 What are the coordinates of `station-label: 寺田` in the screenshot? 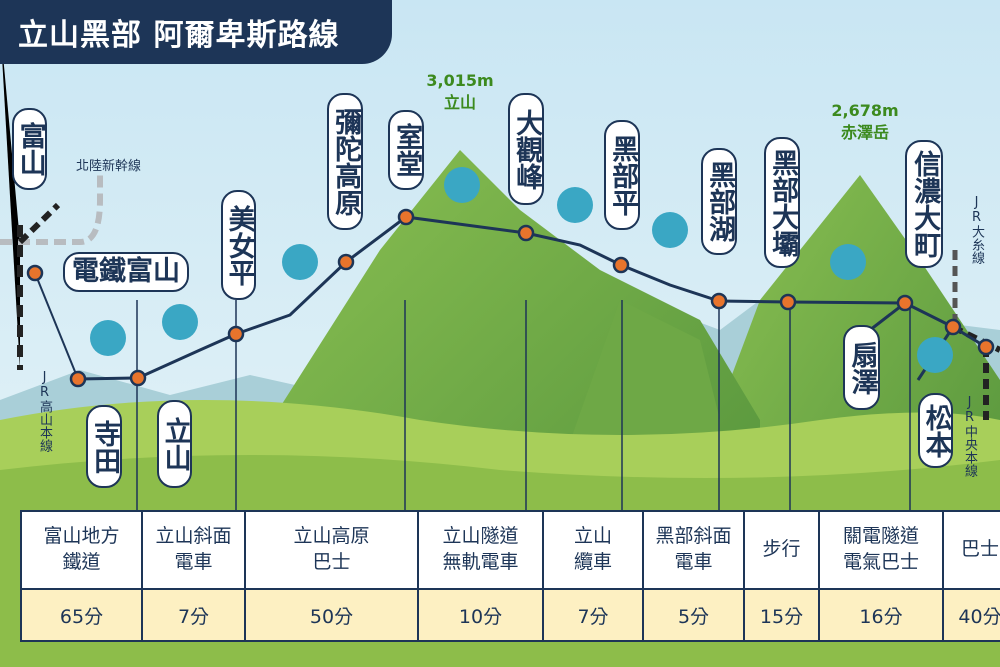 It's located at (104, 446).